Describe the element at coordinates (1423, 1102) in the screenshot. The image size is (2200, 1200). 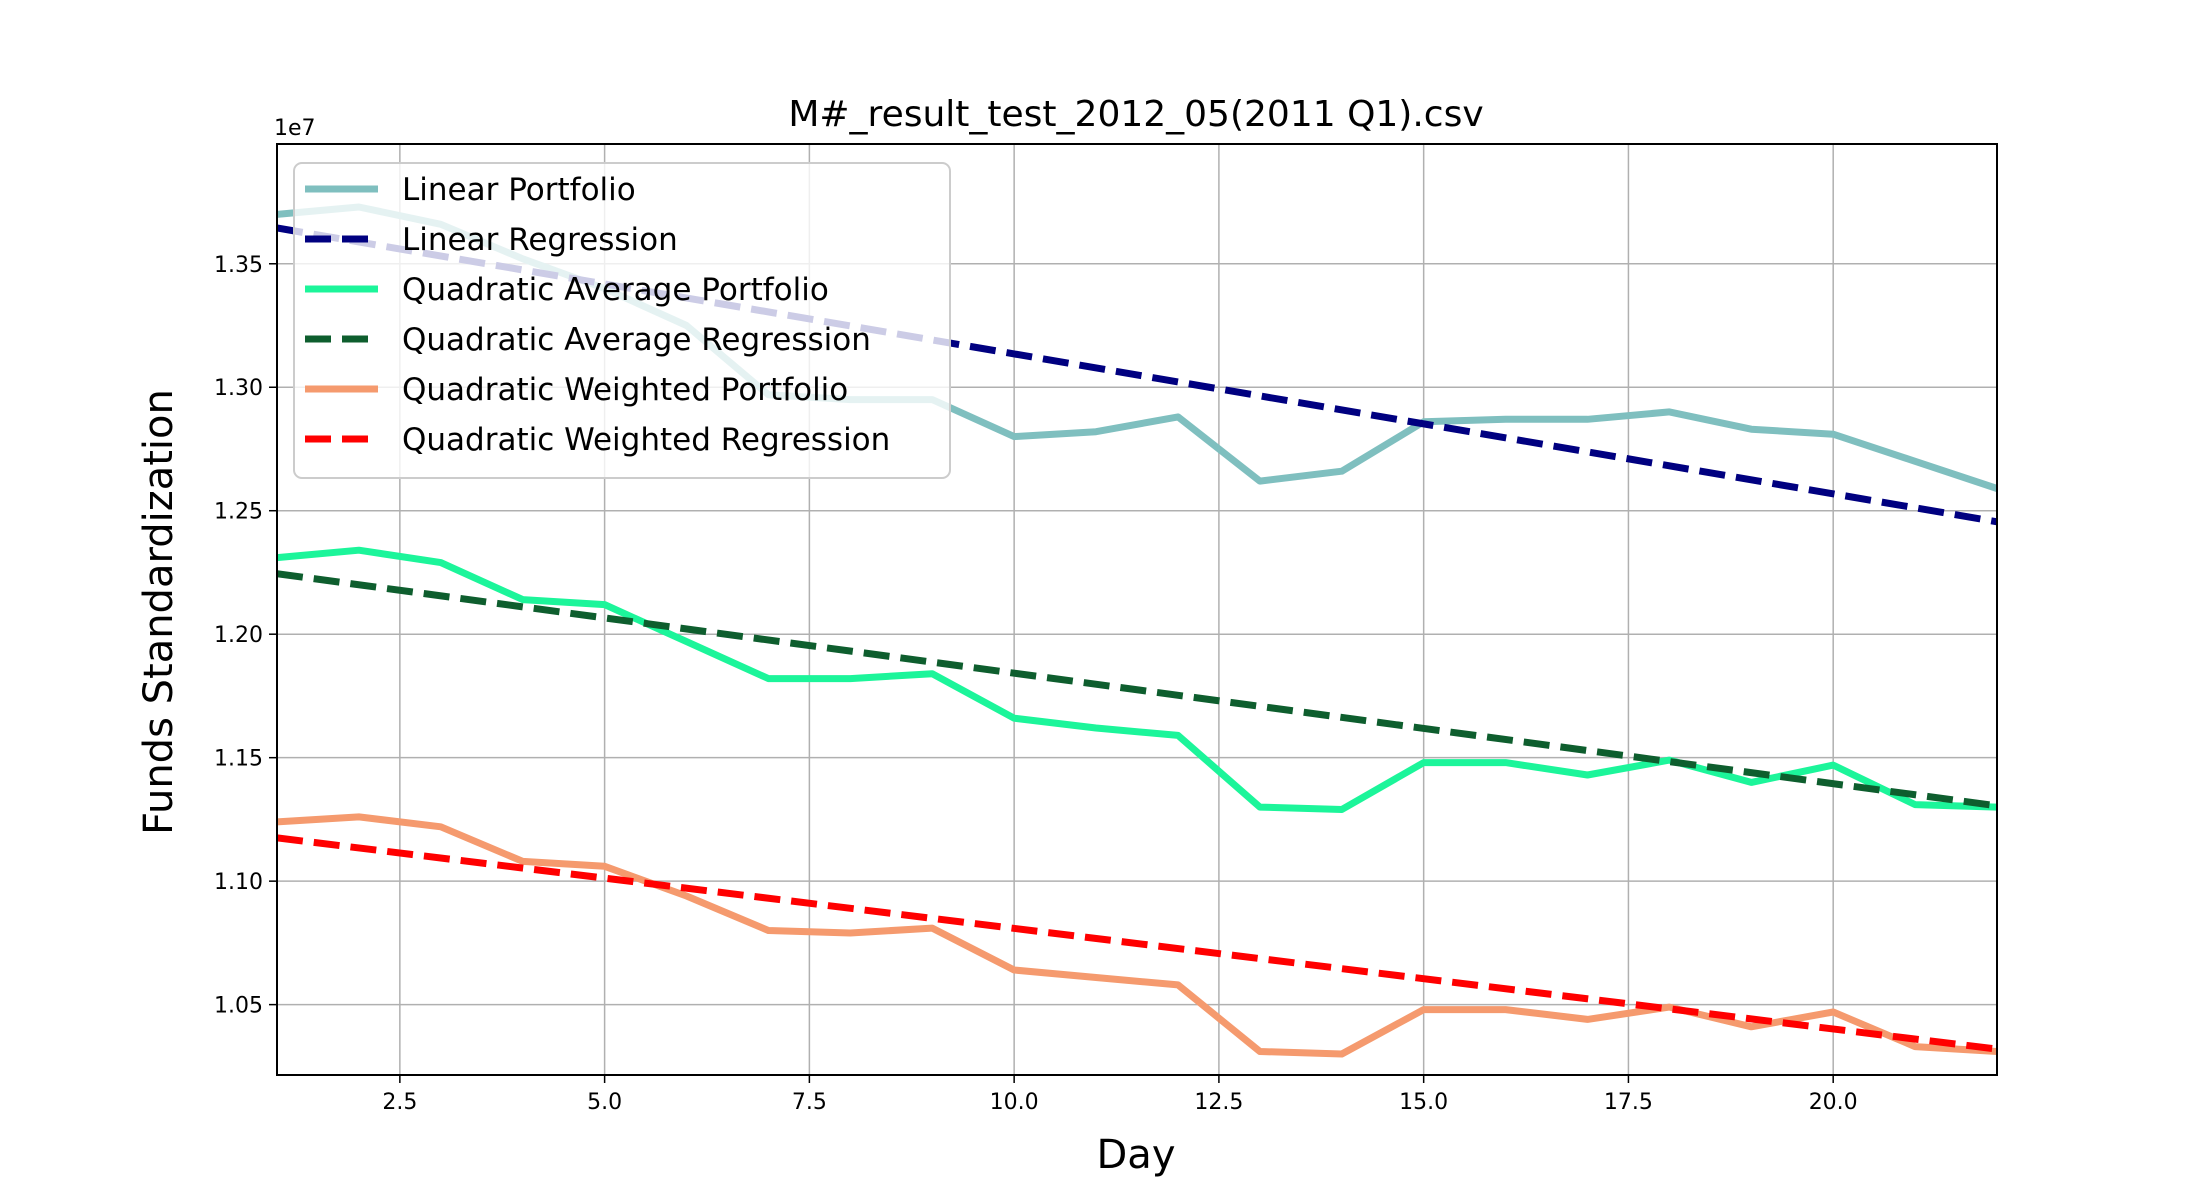
I see `x-tick-label: 15.0` at that location.